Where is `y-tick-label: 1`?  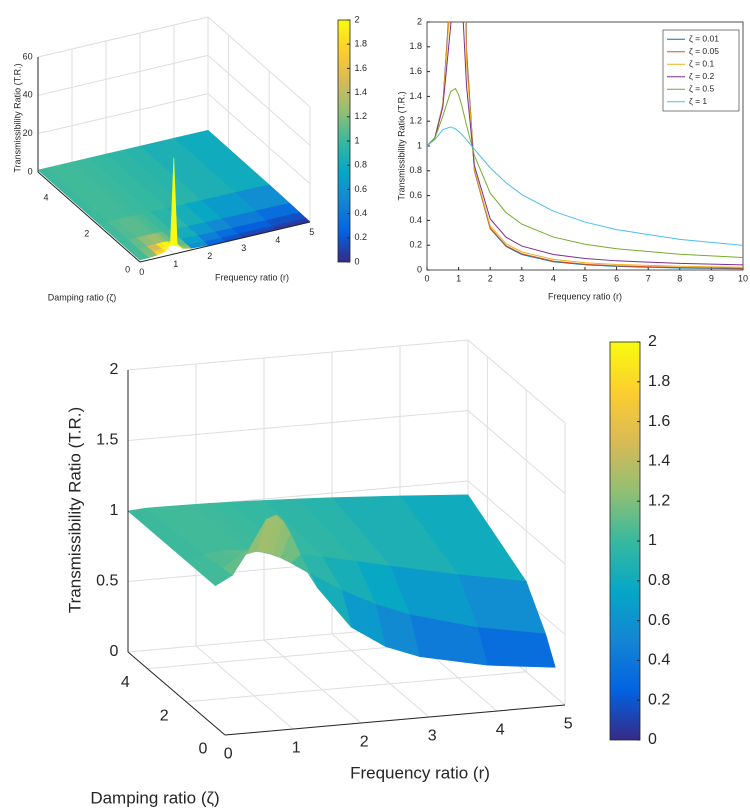
y-tick-label: 1 is located at coordinates (419, 145).